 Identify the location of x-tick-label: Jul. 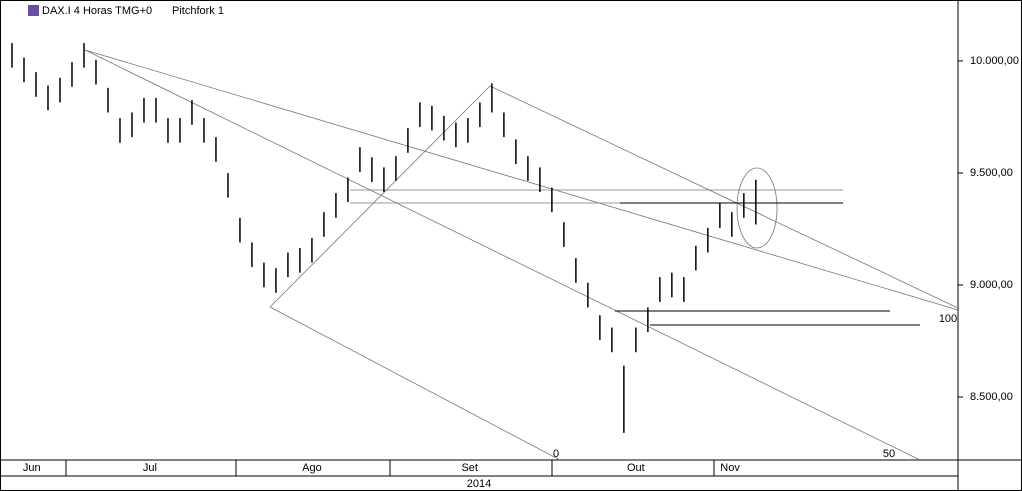
(150, 468).